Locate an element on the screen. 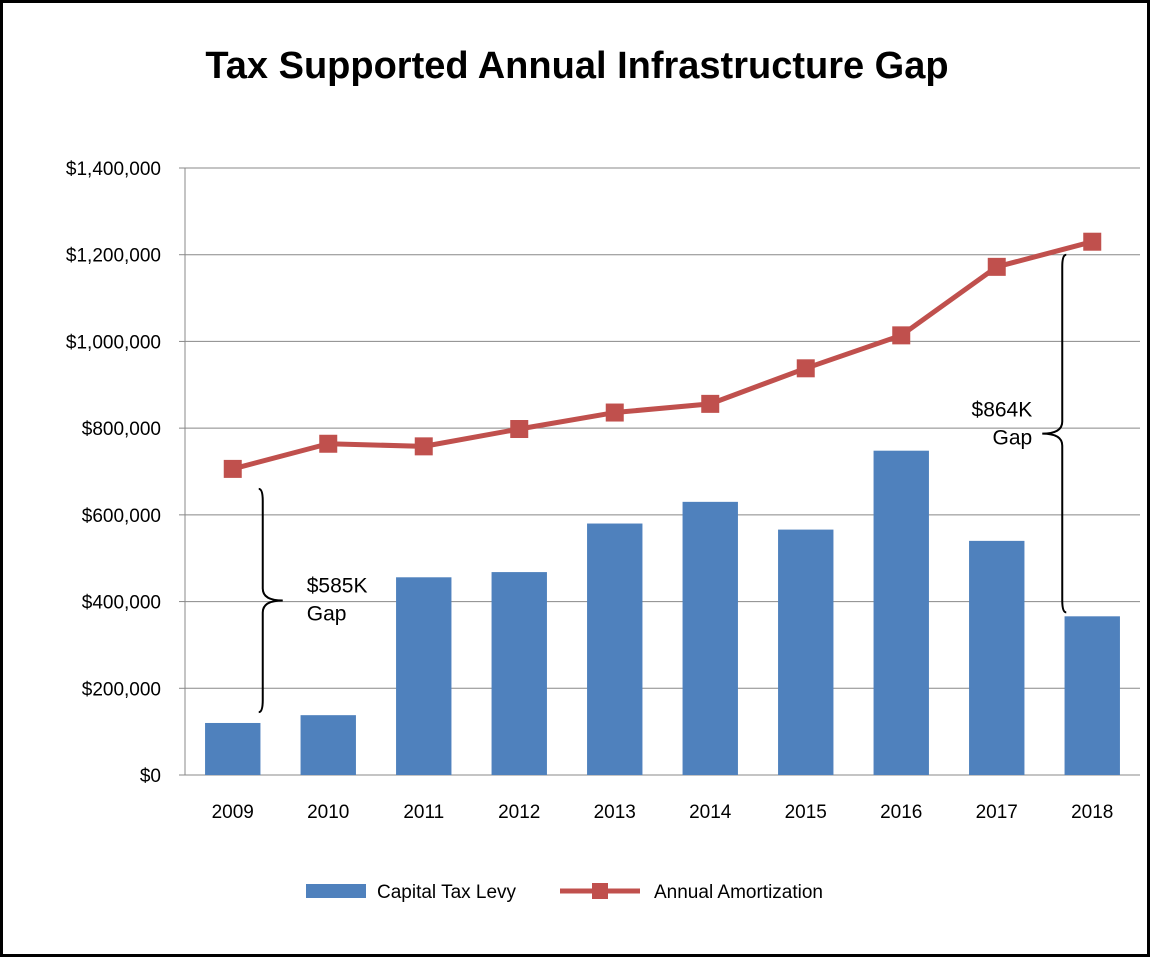  y-tick-label: $400,000 is located at coordinates (121, 603).